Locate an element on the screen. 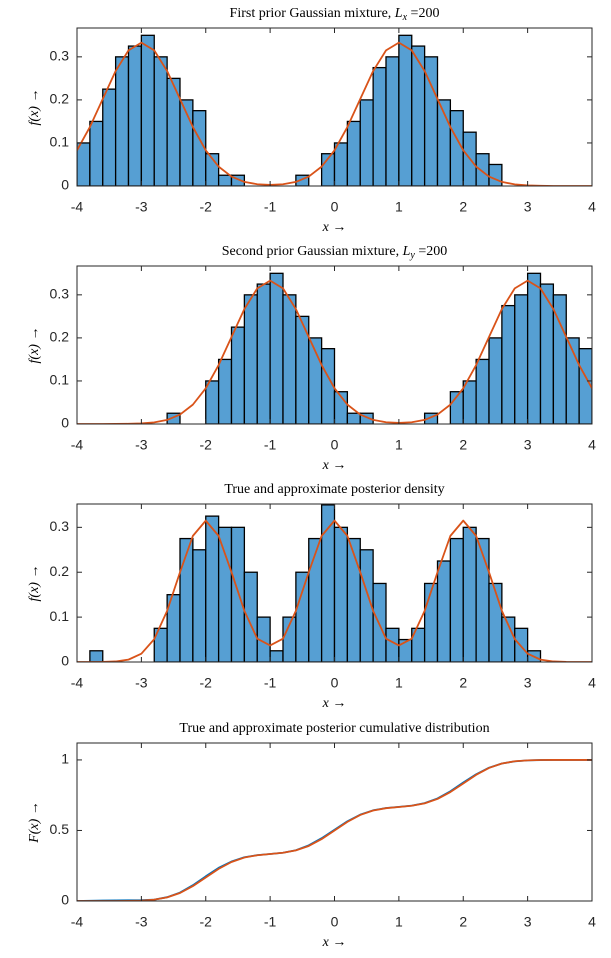  title-subscript: y is located at coordinates (412, 255).